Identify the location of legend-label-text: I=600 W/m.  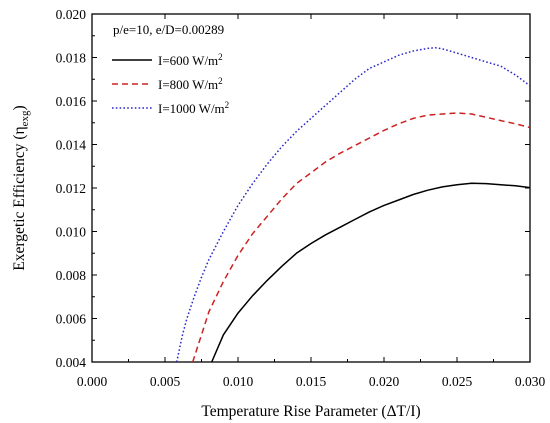
(188, 60).